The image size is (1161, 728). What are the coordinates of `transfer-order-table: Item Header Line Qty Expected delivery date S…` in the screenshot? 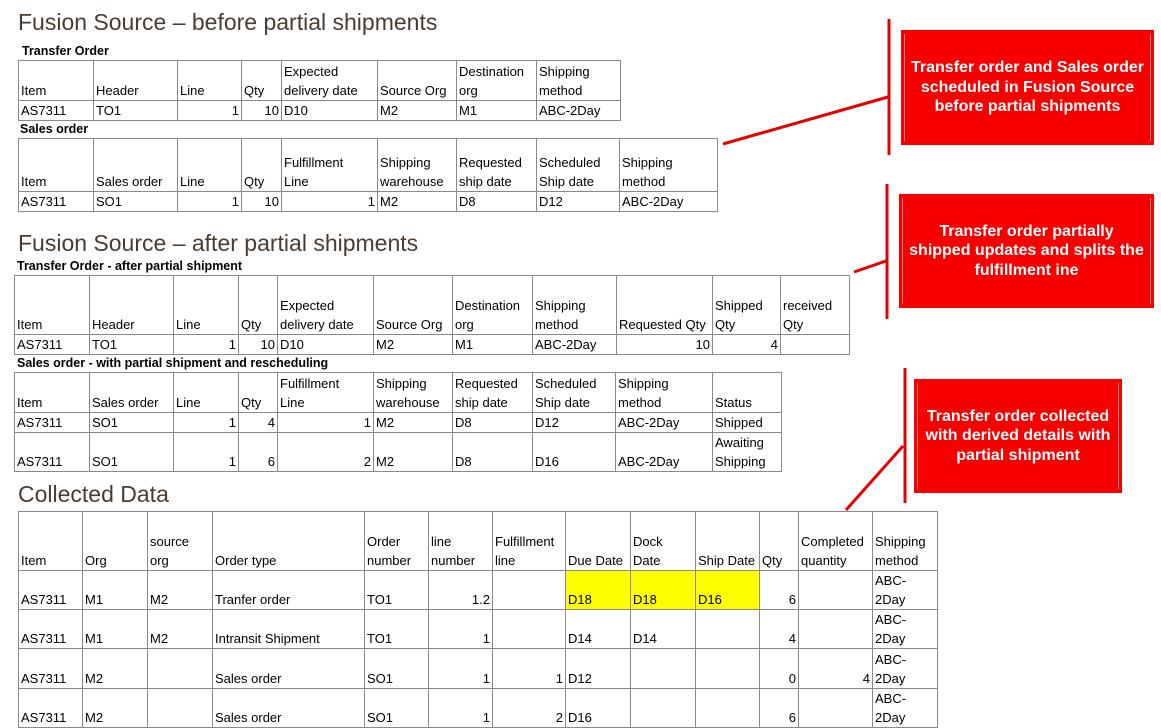 It's located at (319, 90).